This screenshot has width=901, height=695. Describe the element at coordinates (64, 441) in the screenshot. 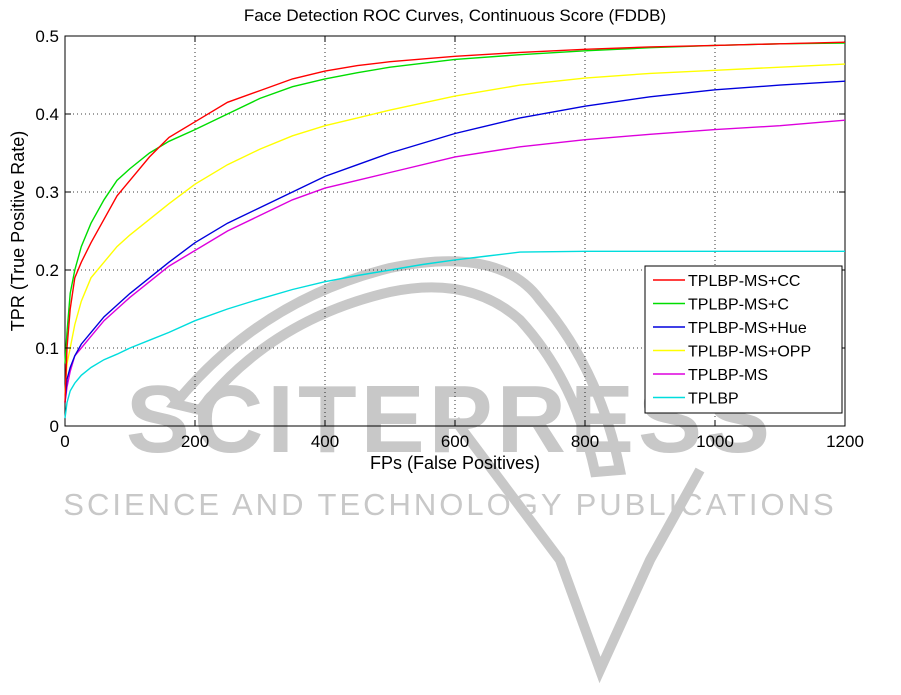

I see `x-tick-label: 0` at that location.